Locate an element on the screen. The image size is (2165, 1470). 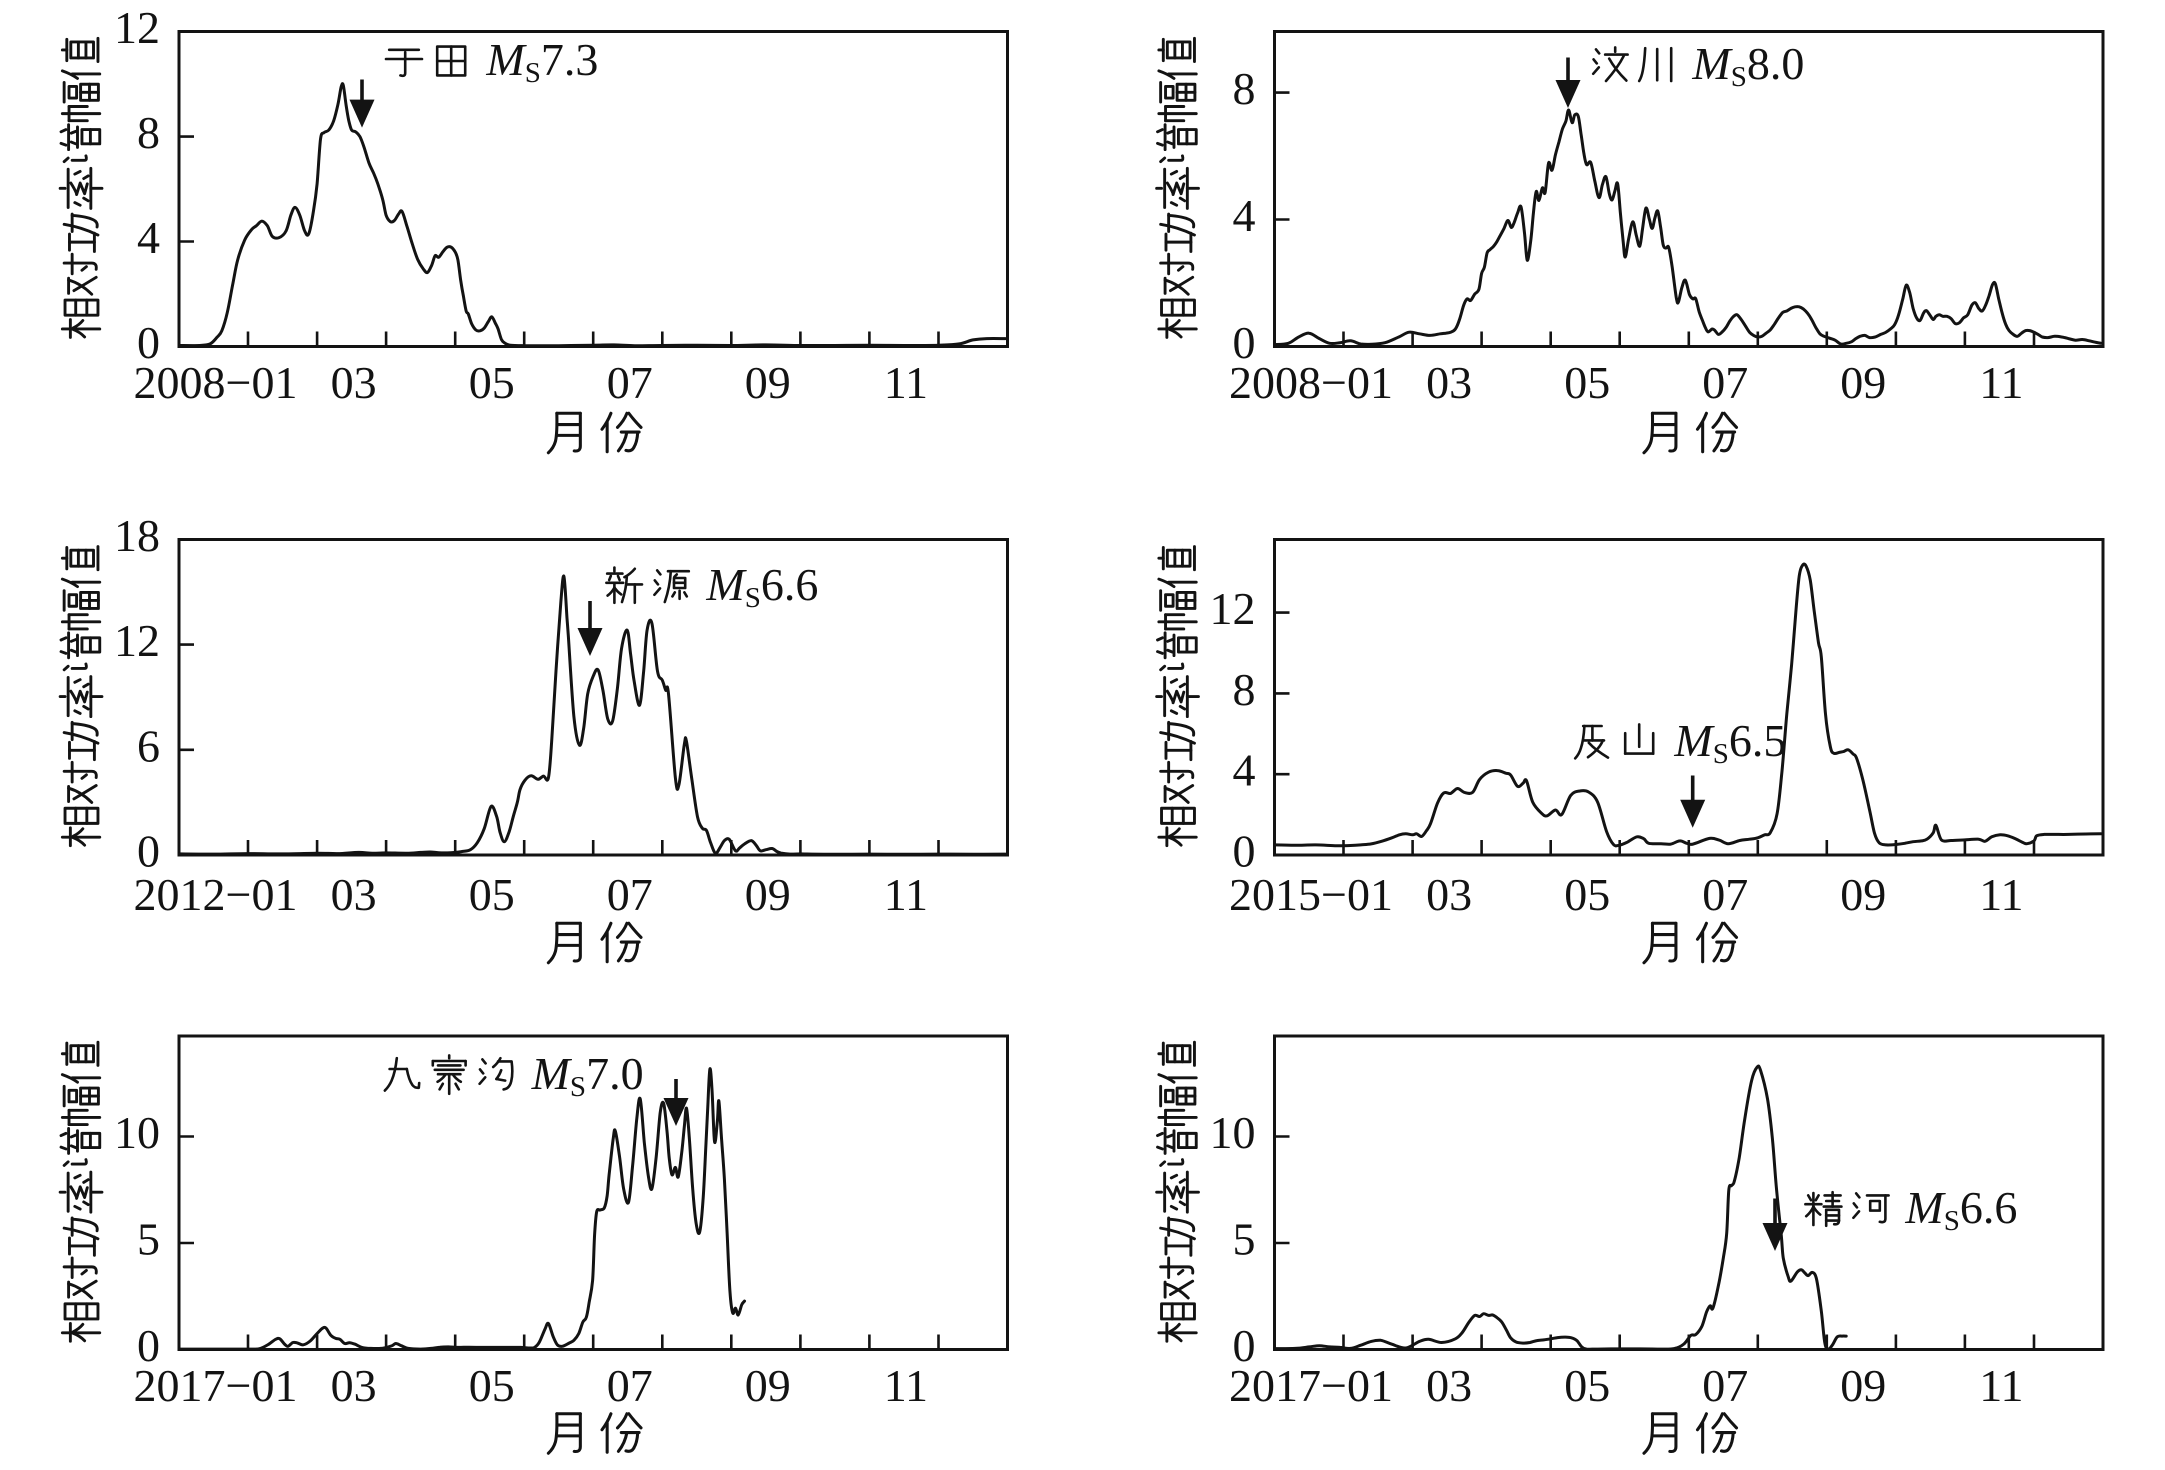
svg-text: 2015−01 is located at coordinates (1311, 894).